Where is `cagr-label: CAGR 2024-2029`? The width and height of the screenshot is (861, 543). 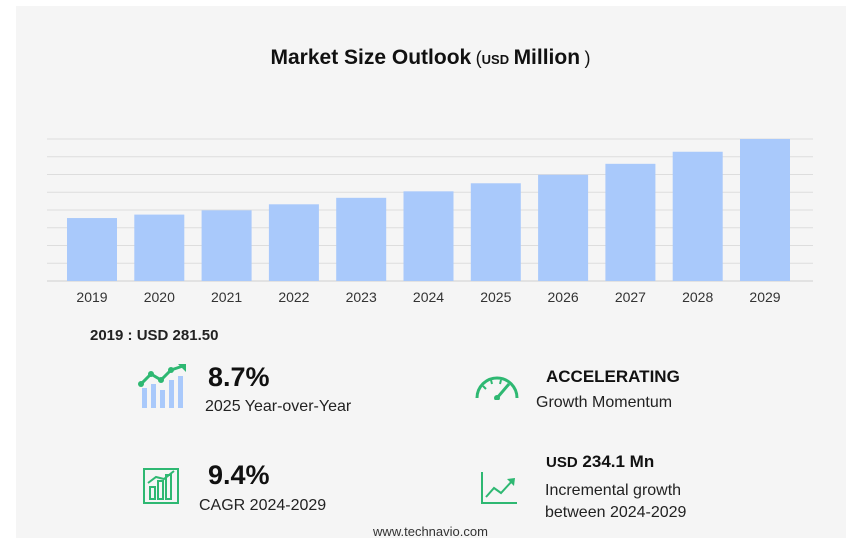
cagr-label: CAGR 2024-2029 is located at coordinates (263, 505).